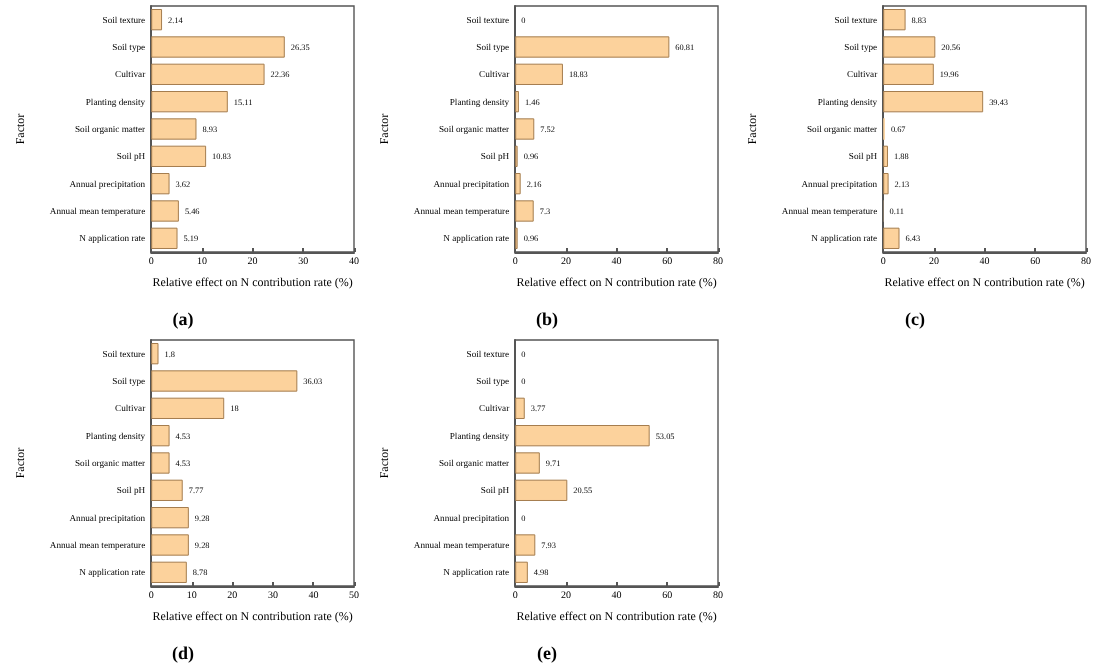 This screenshot has height=666, width=1100. I want to click on text: (e), so click(547, 653).